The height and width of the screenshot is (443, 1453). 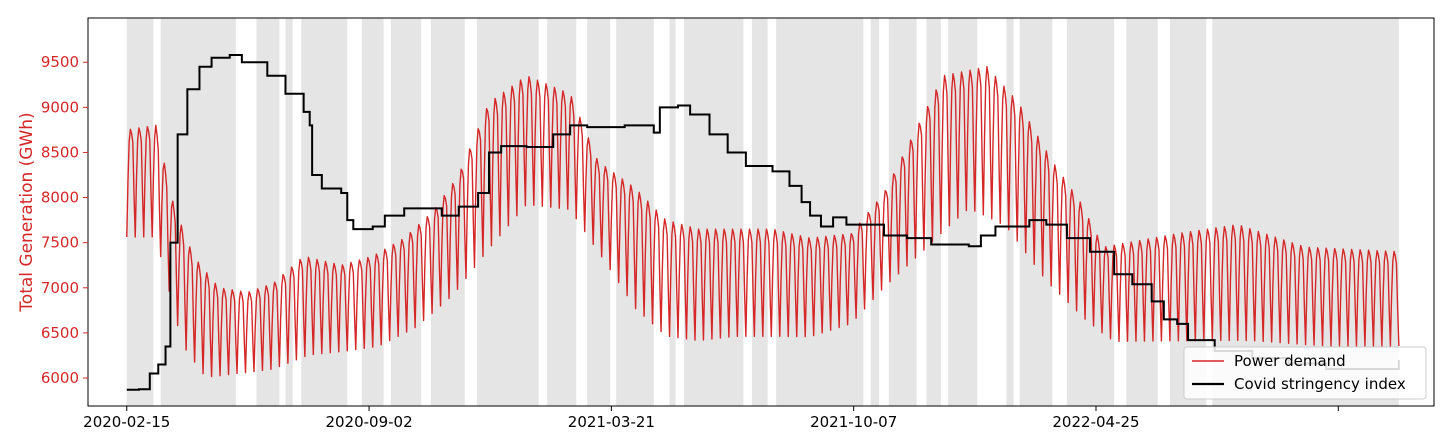 I want to click on y-tick-label: 8500, so click(x=60, y=152).